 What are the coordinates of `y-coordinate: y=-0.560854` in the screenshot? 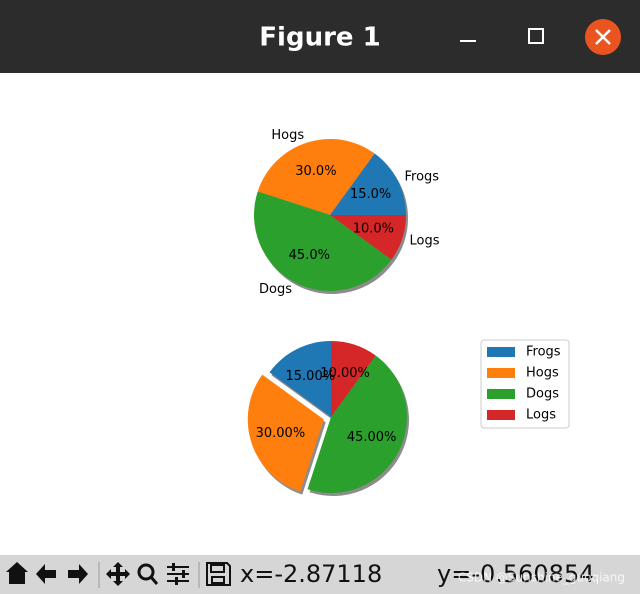 It's located at (516, 574).